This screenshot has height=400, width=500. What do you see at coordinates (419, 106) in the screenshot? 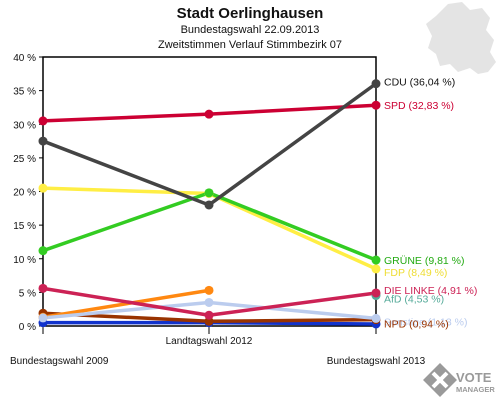
I see `series-label-spd: SPD (32,83 %)` at bounding box center [419, 106].